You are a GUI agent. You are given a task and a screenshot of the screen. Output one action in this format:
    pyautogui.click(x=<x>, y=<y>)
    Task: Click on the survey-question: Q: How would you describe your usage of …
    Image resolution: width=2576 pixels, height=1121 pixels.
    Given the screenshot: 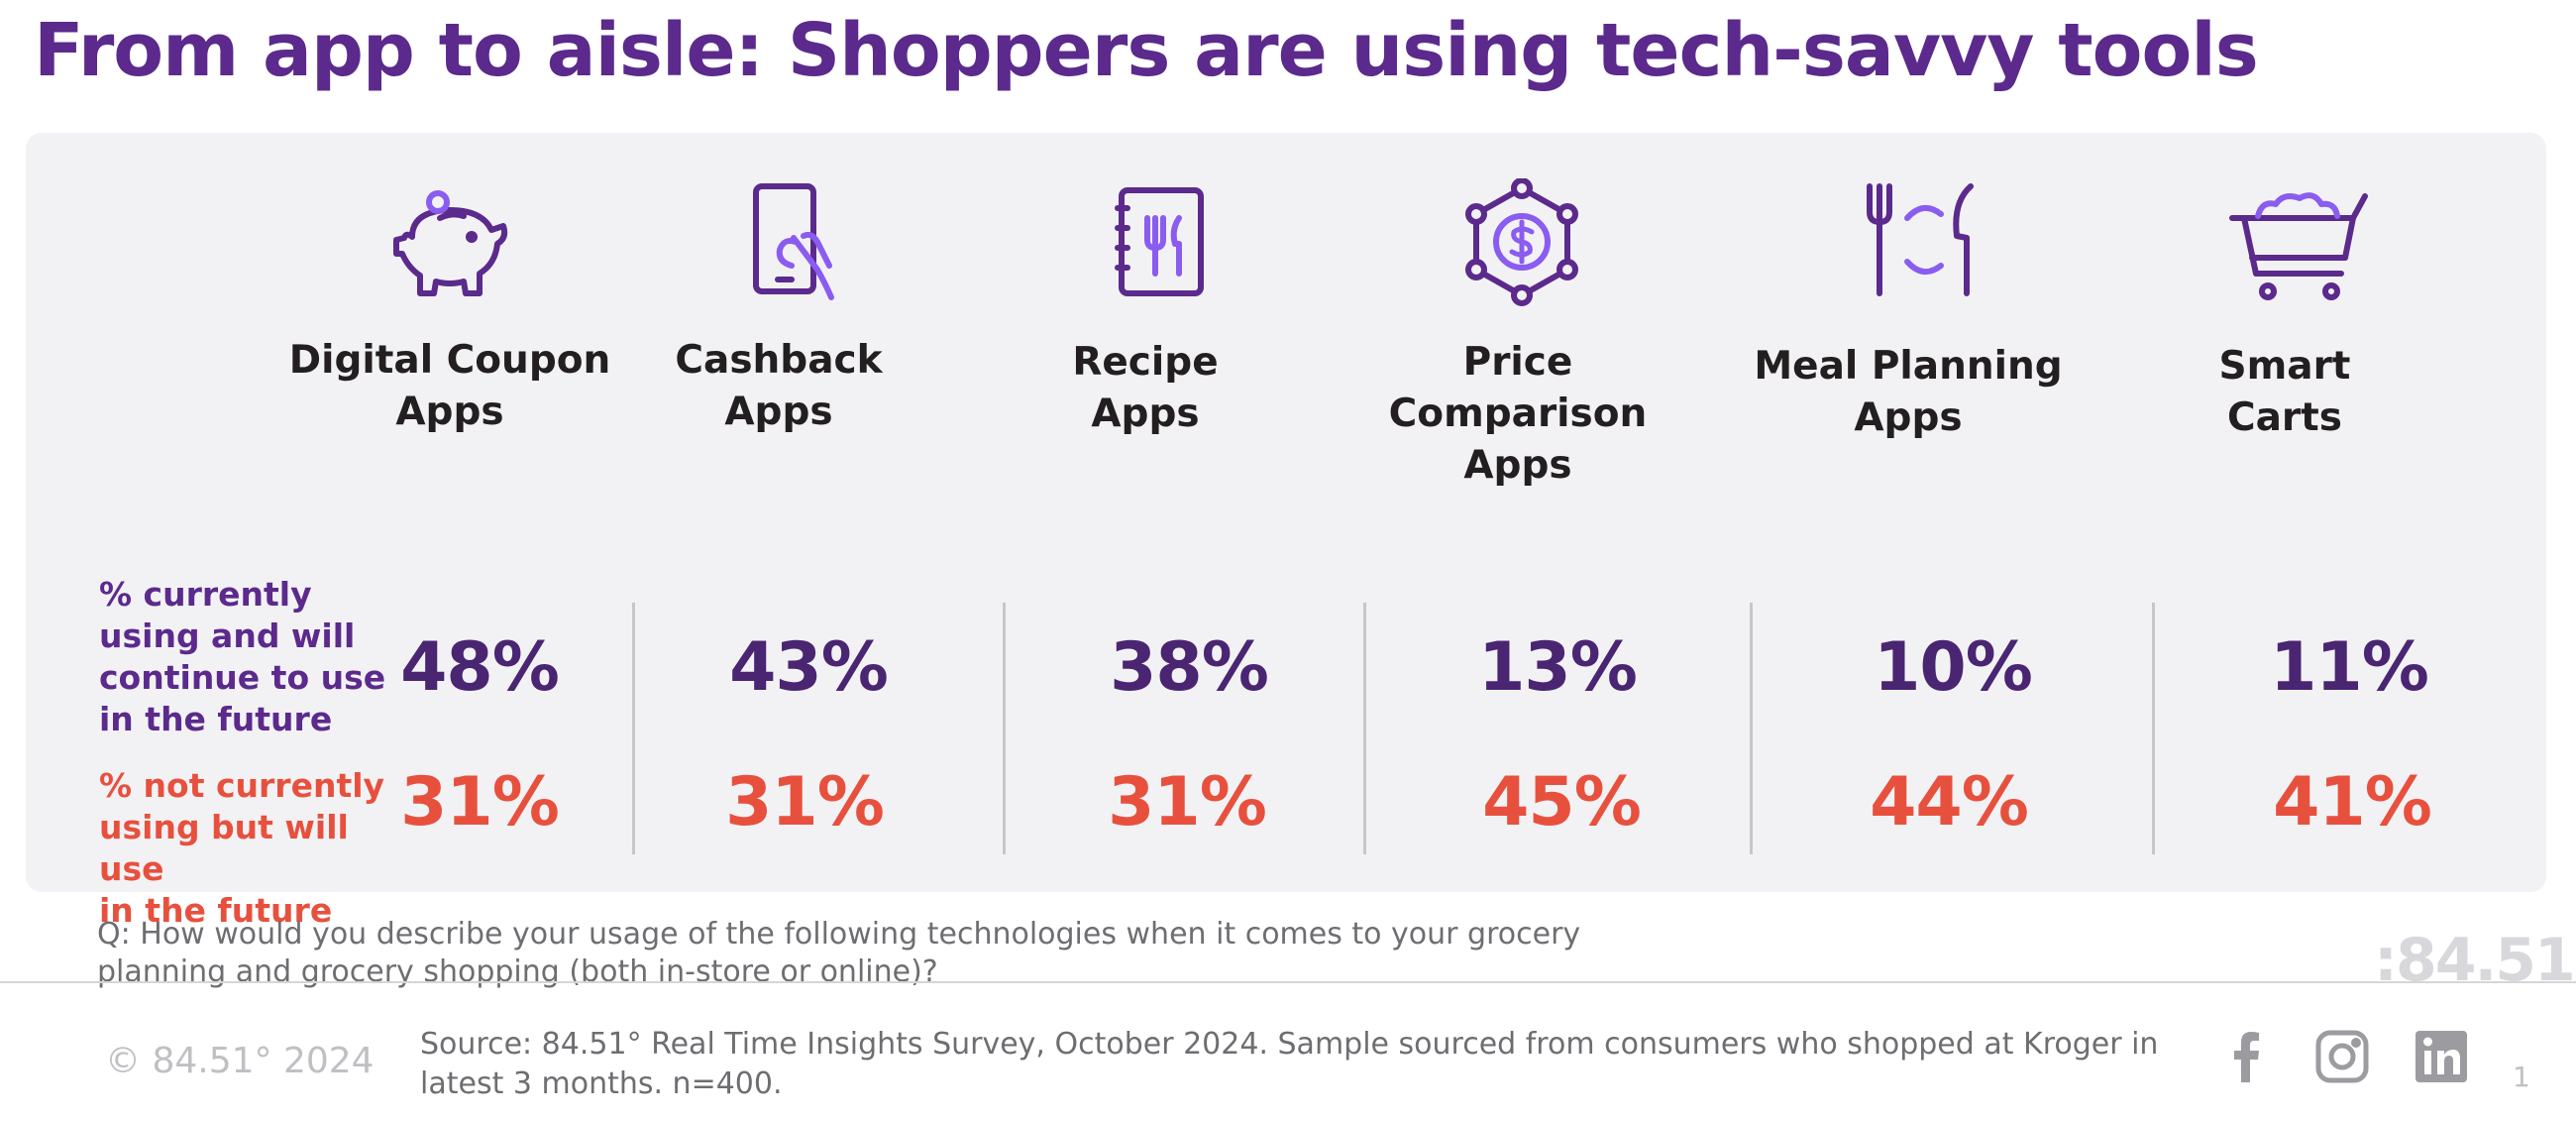 What is the action you would take?
    pyautogui.click(x=839, y=953)
    